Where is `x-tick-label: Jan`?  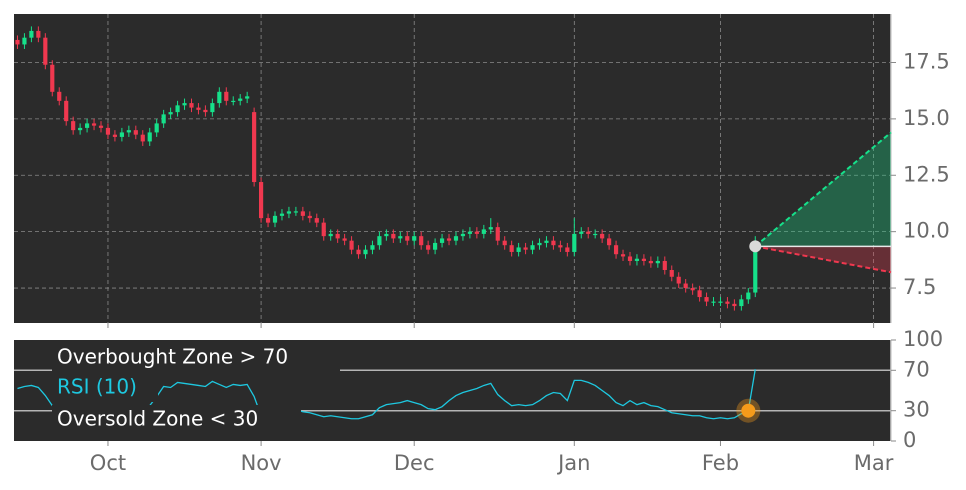 x-tick-label: Jan is located at coordinates (573, 463).